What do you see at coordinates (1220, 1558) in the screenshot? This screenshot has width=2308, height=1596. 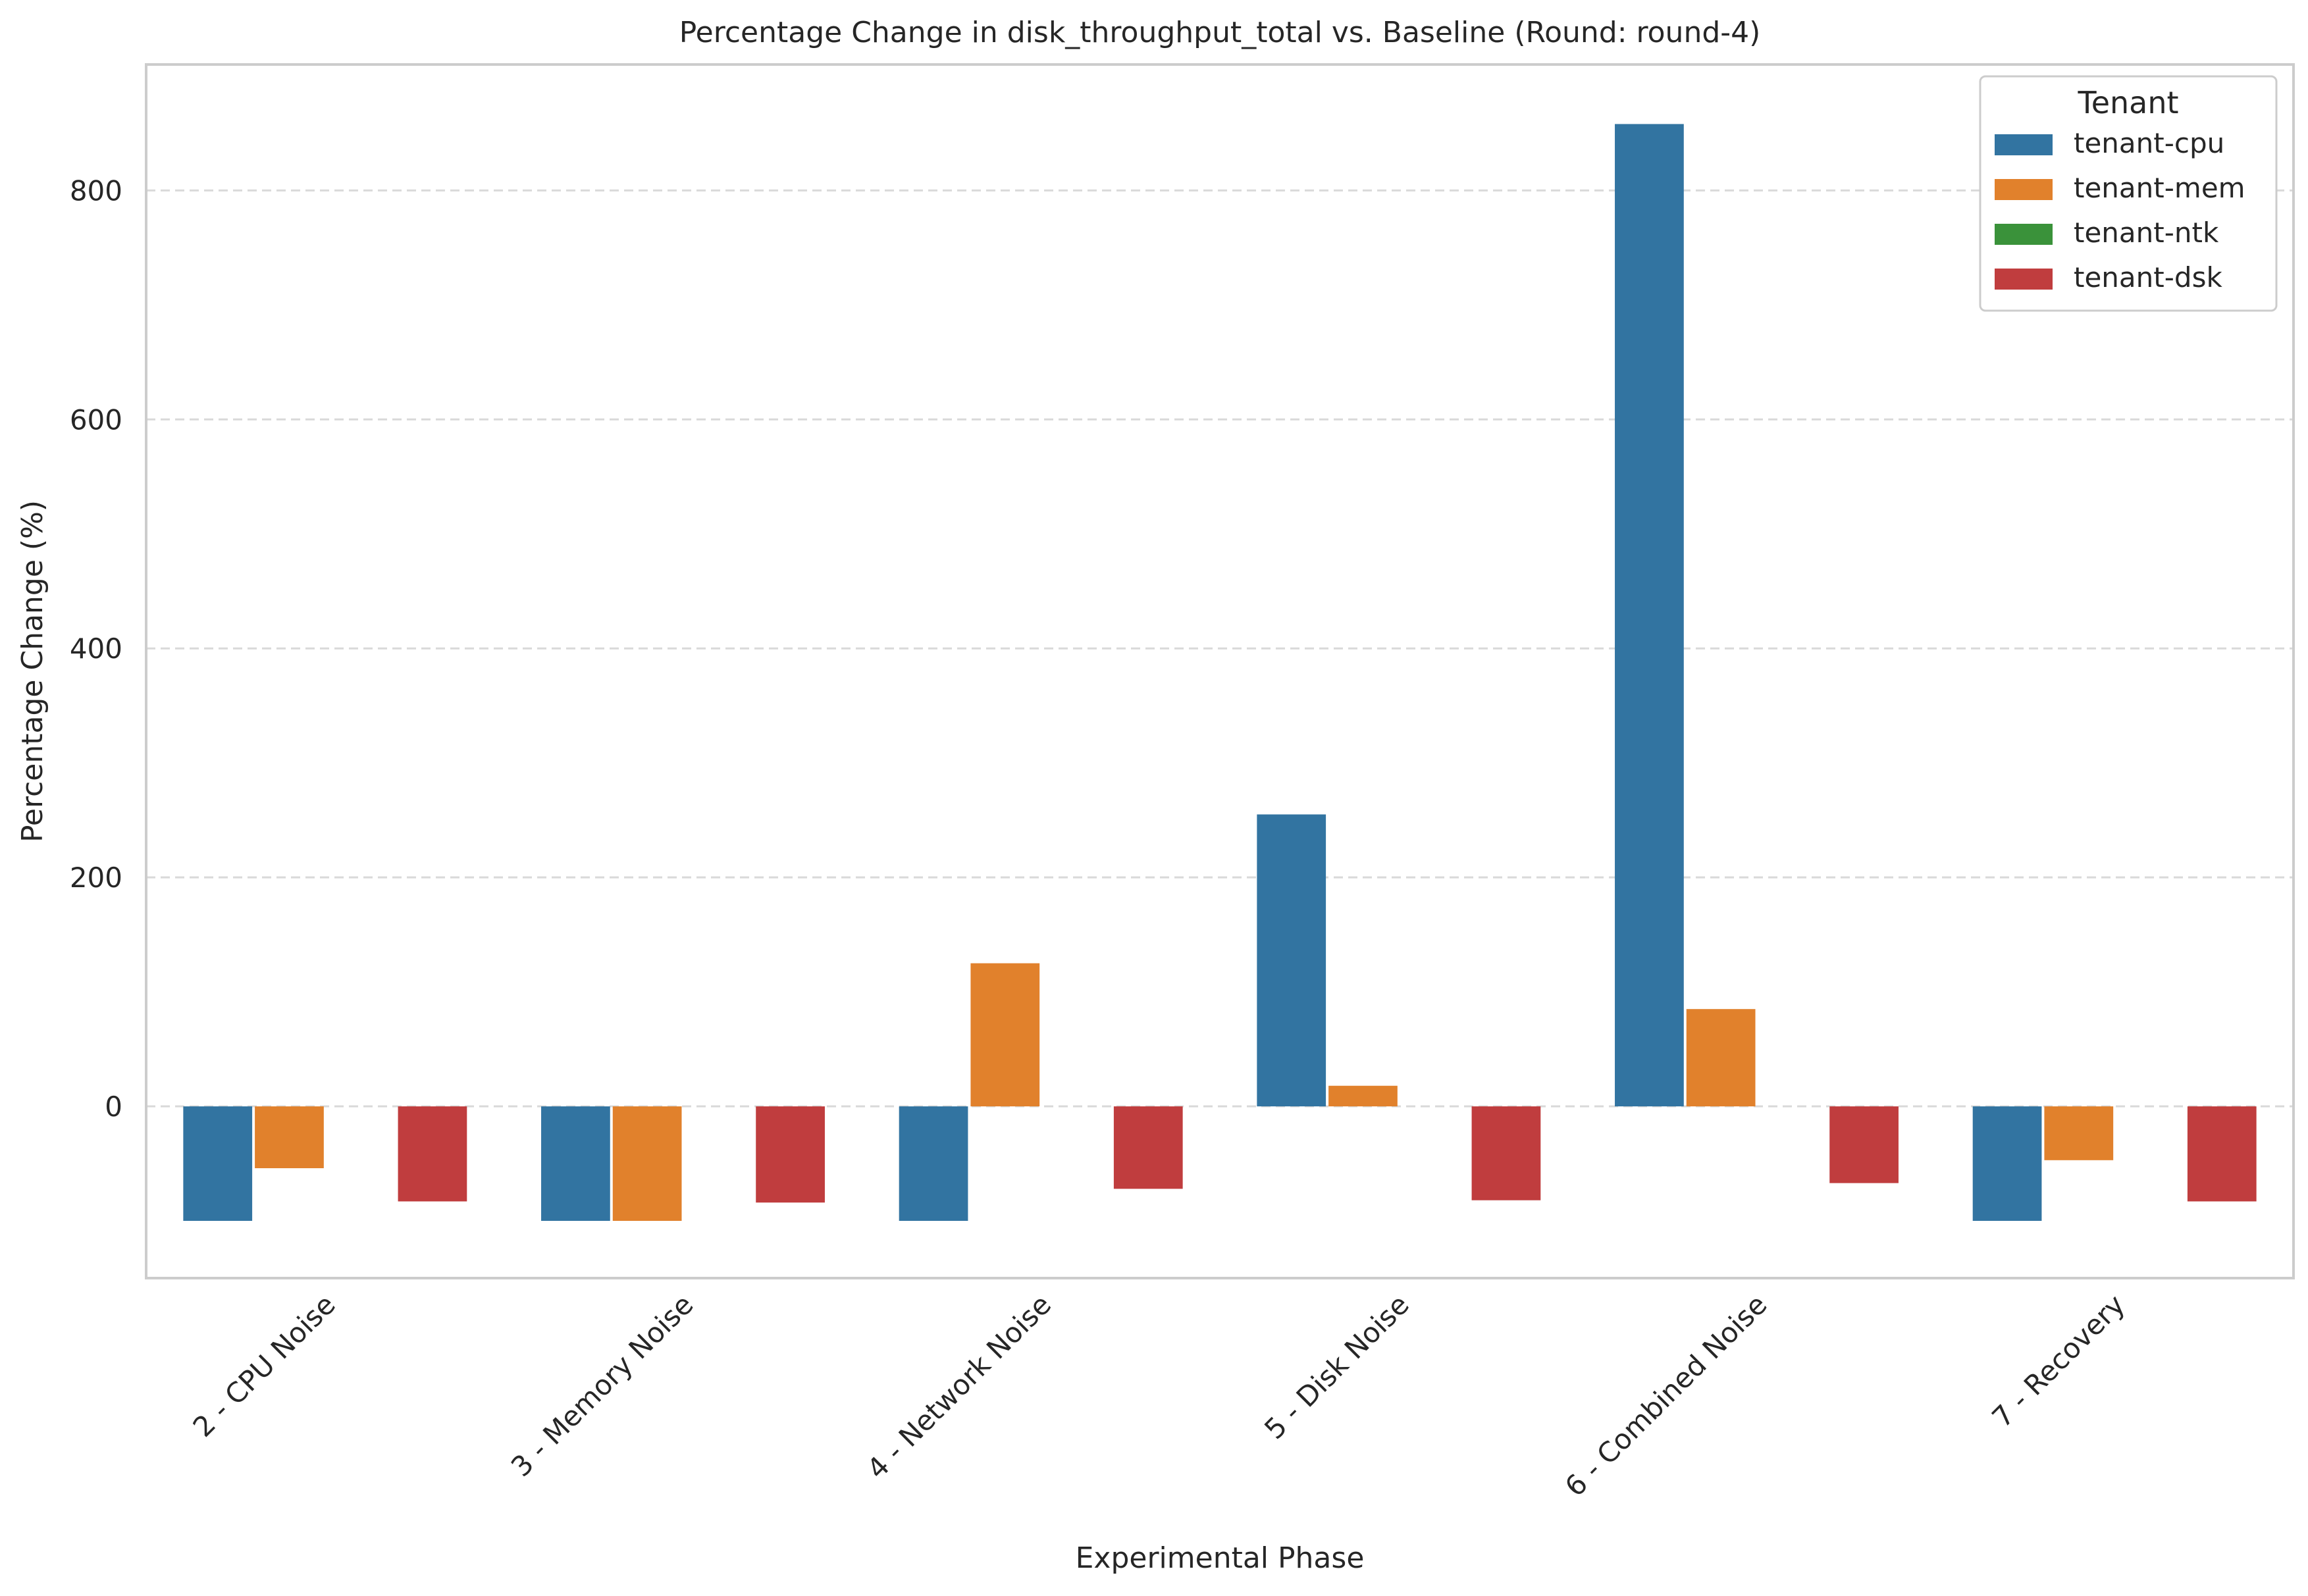 I see `x-axis-label: Experimental Phase` at bounding box center [1220, 1558].